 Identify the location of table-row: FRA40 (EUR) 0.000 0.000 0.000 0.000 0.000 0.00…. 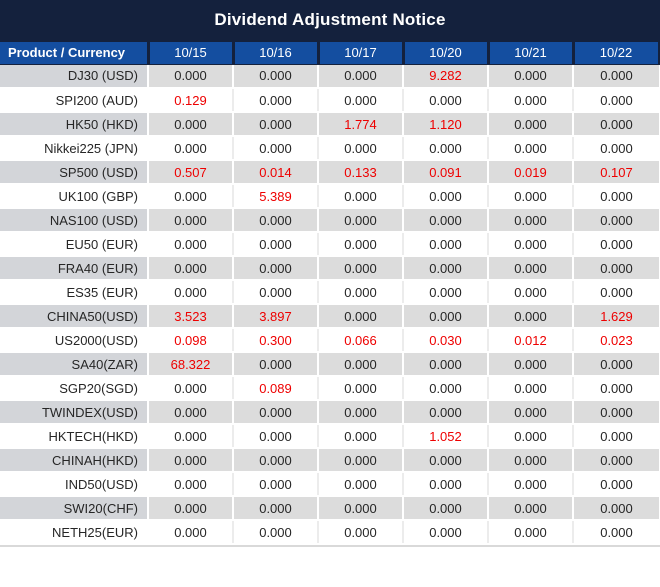
(329, 268).